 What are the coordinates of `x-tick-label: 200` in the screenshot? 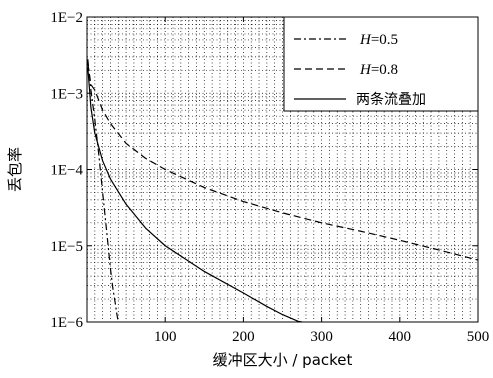 It's located at (243, 337).